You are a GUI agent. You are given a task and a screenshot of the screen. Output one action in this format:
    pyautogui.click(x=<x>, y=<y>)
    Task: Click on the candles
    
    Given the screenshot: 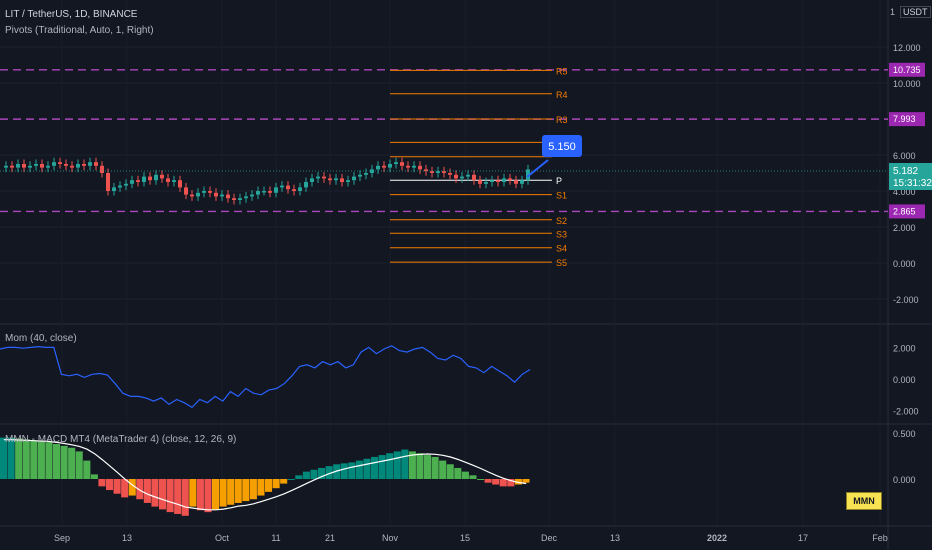 What is the action you would take?
    pyautogui.click(x=267, y=181)
    